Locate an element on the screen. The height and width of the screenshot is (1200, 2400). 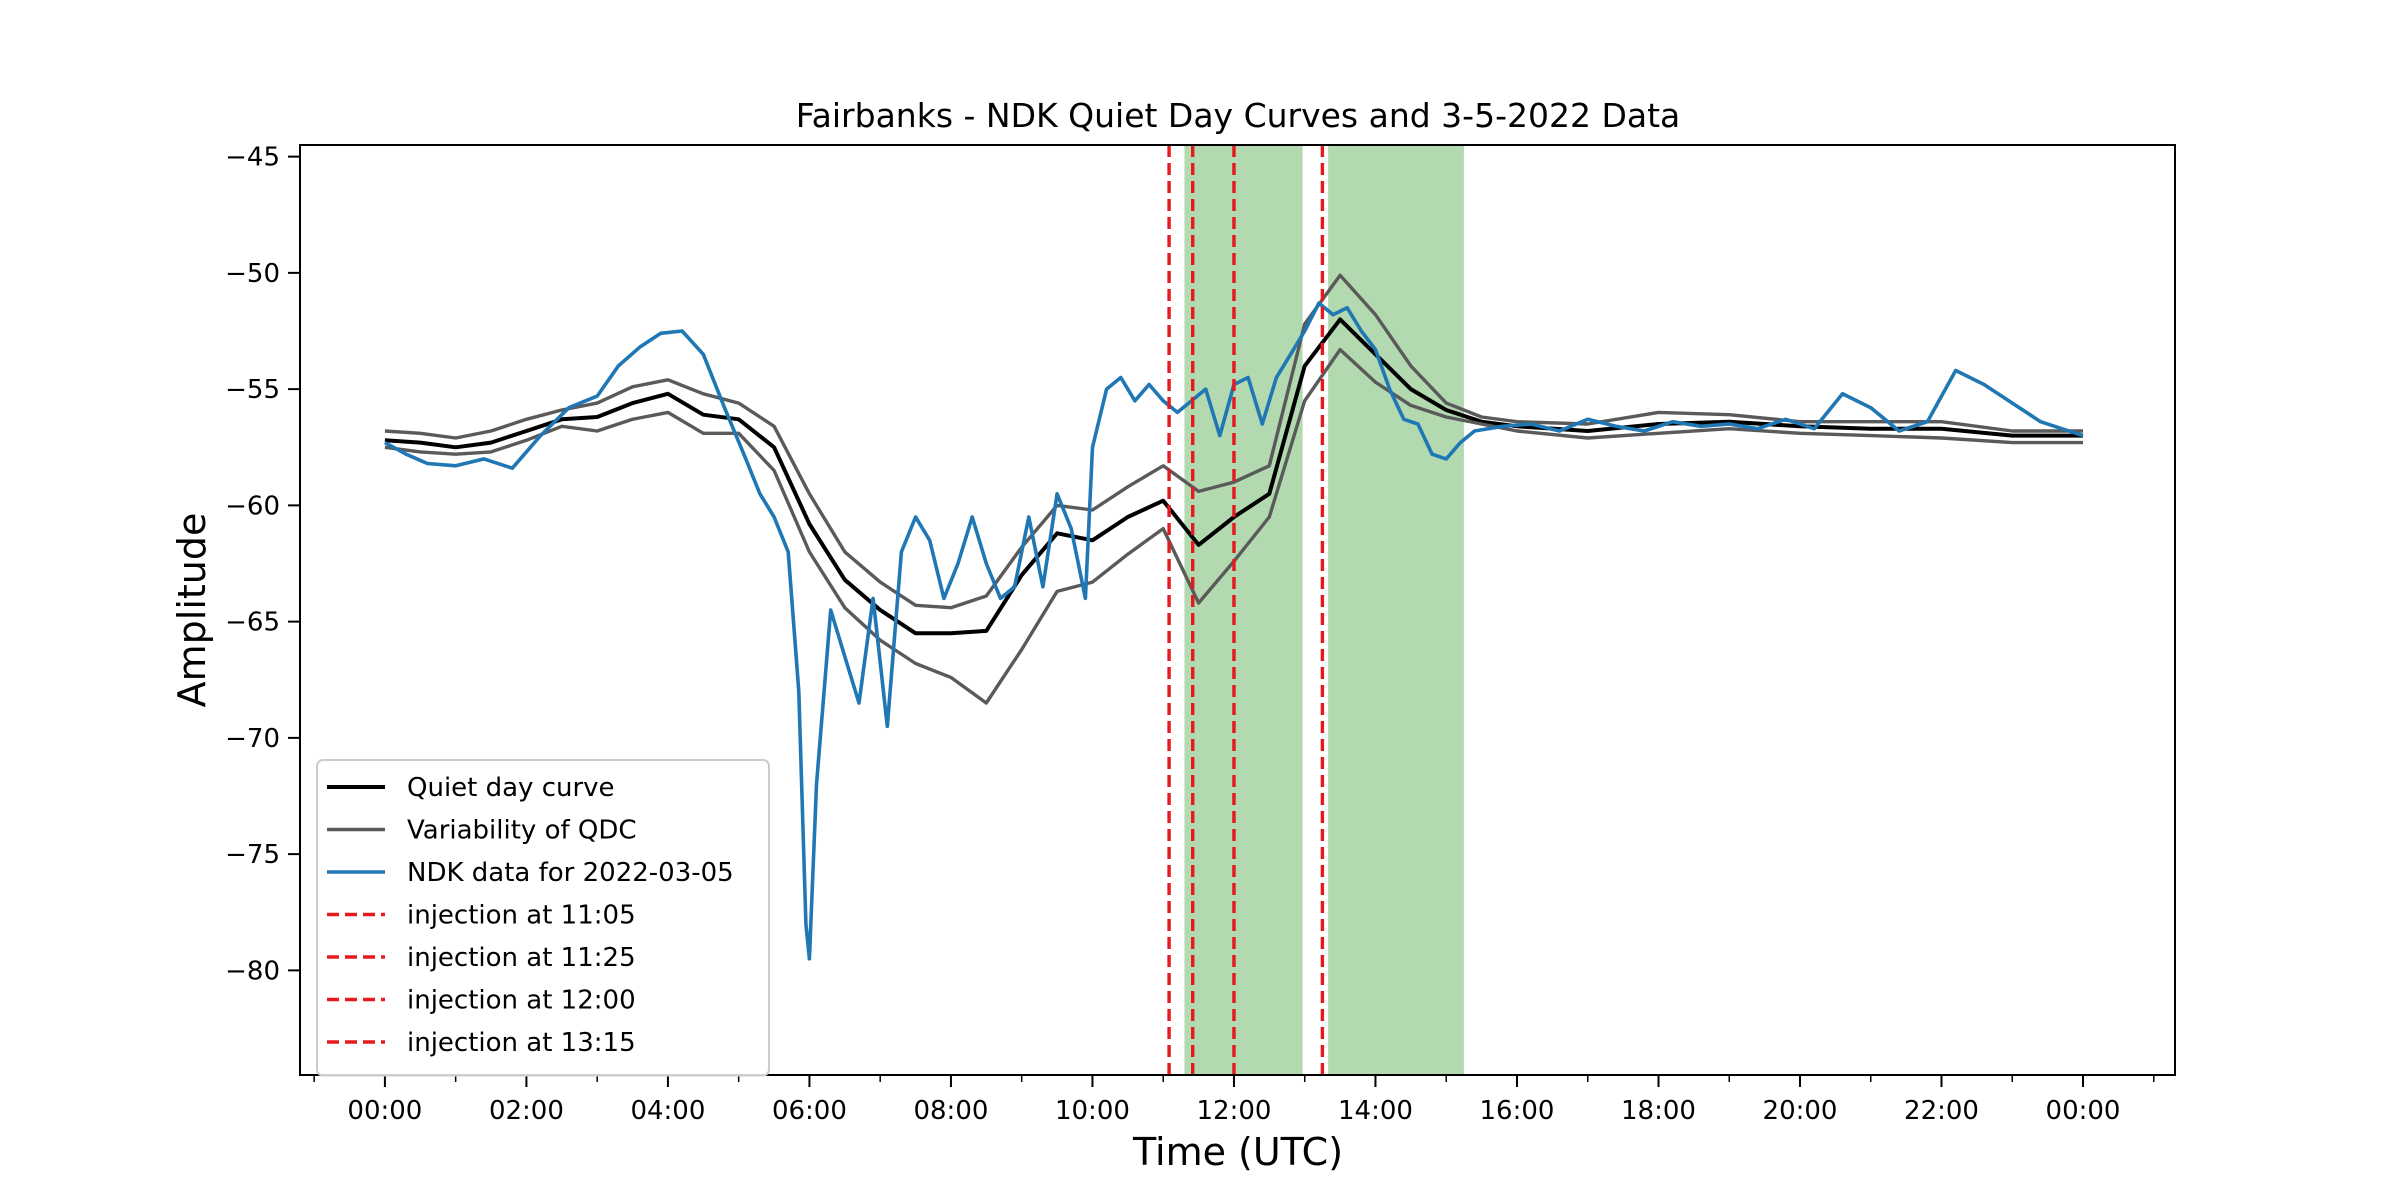
legend-label: injection at 12:00 is located at coordinates (521, 1001).